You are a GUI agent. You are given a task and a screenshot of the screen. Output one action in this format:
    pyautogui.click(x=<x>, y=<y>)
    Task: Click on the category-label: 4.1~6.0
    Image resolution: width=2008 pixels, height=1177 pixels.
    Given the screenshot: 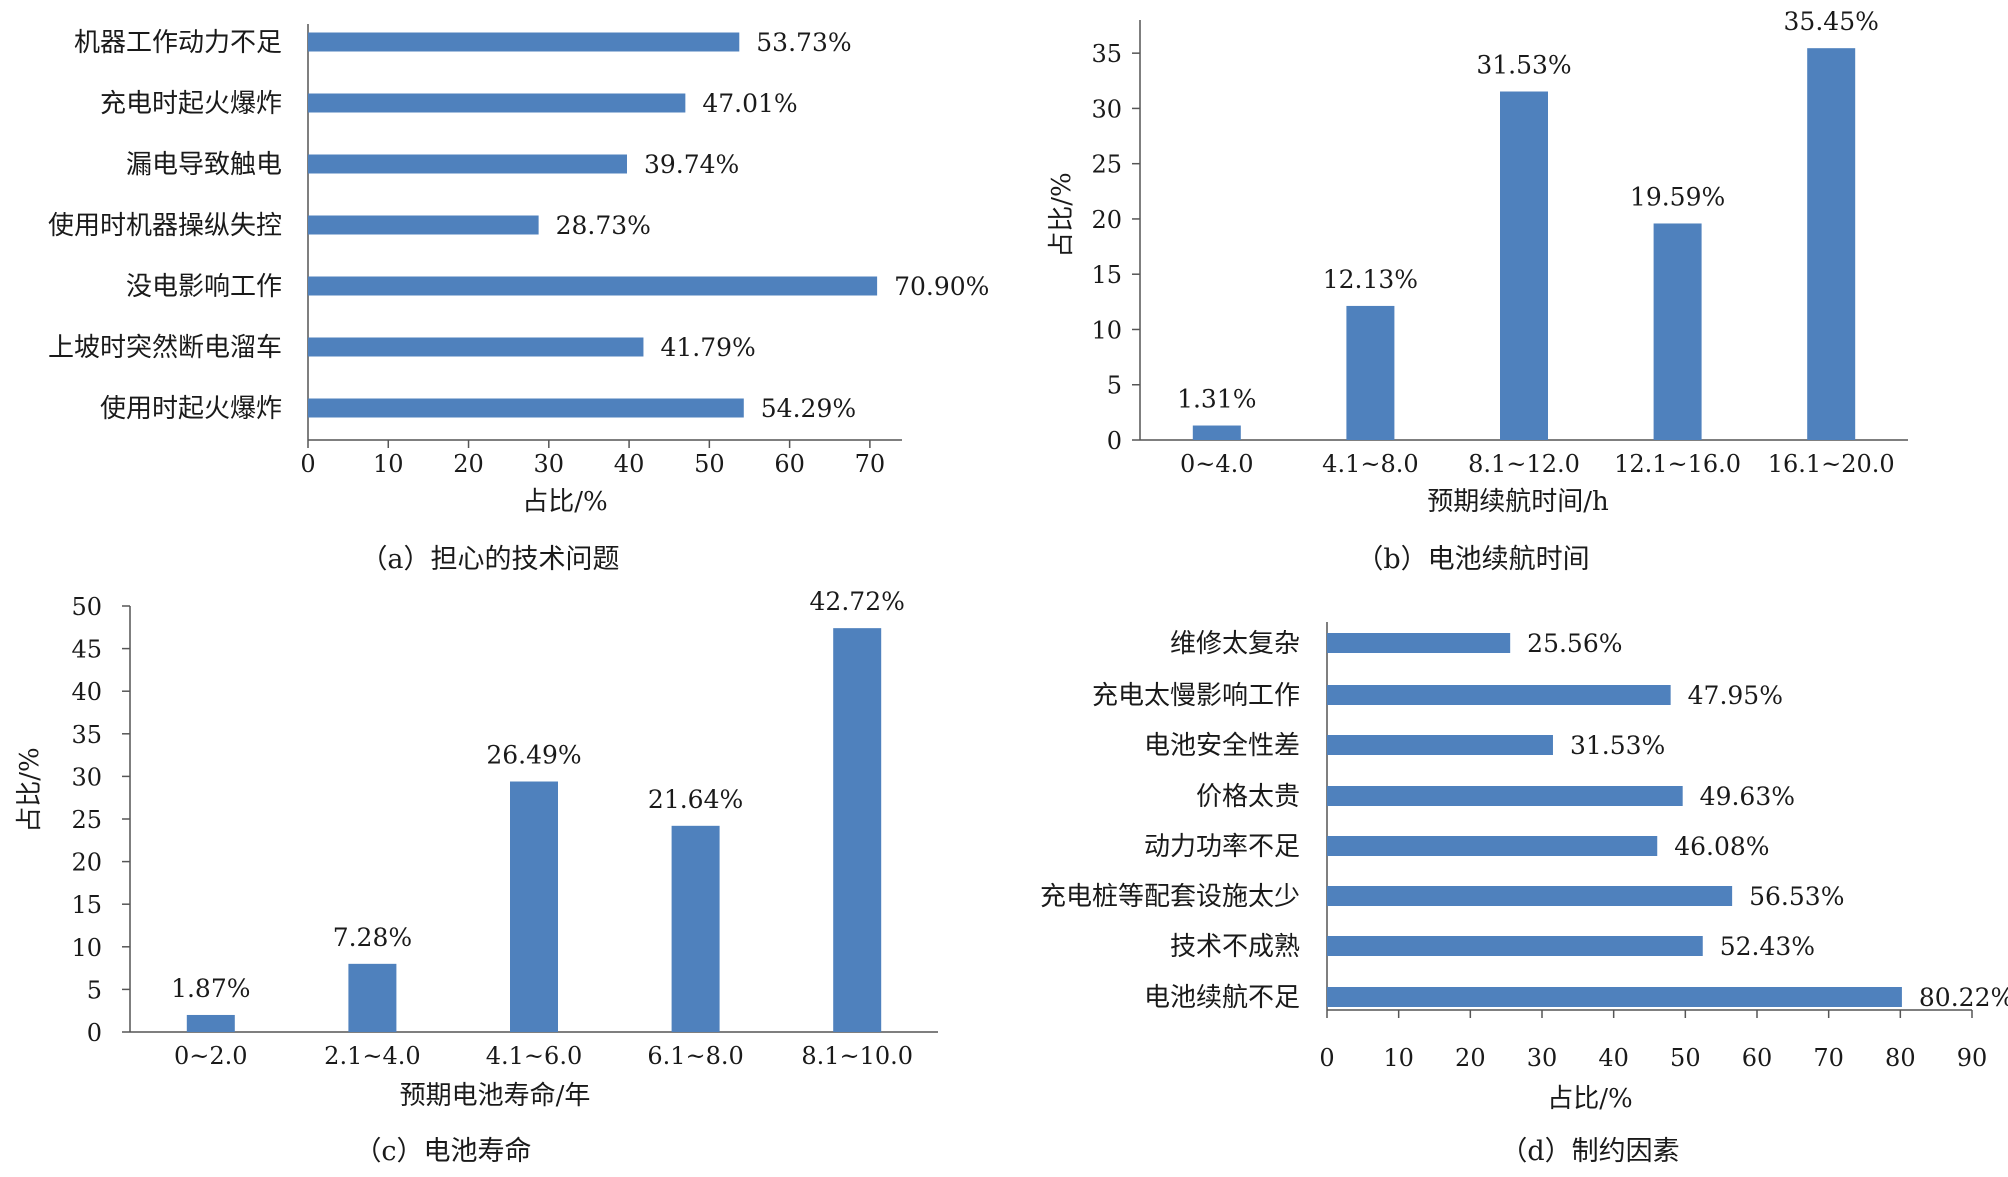 What is the action you would take?
    pyautogui.click(x=534, y=1056)
    